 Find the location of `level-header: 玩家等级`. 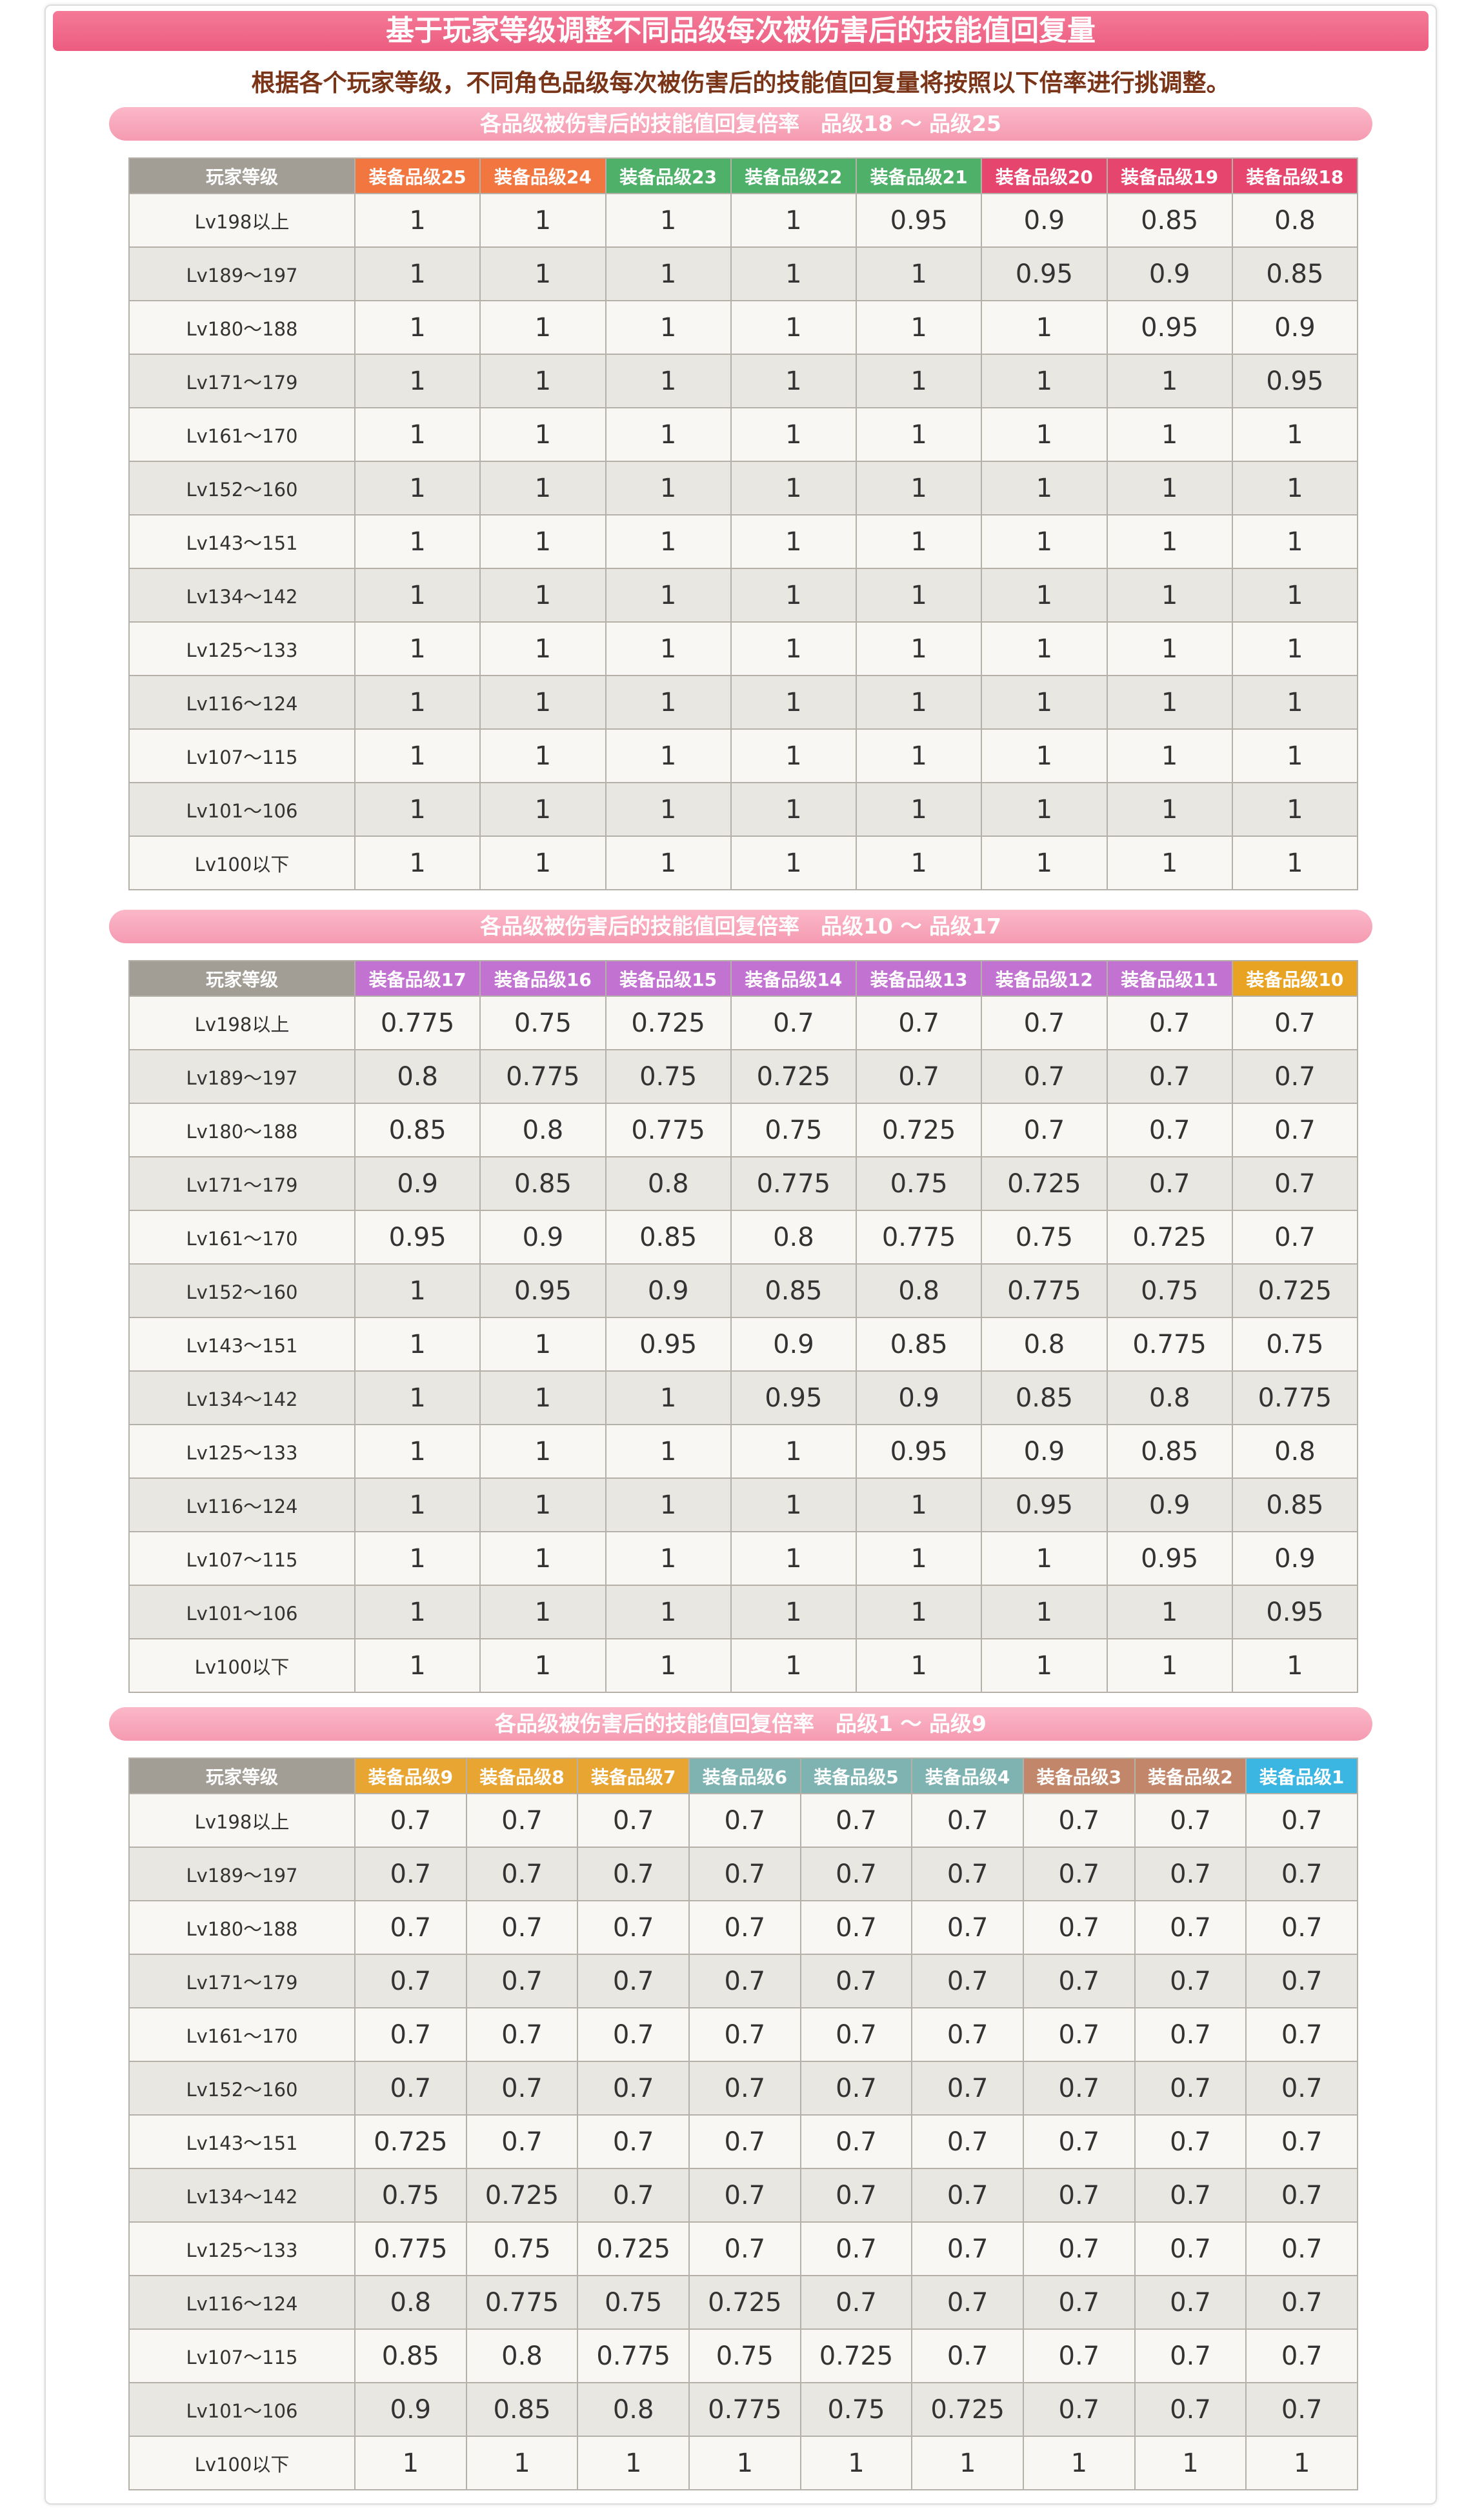

level-header: 玩家等级 is located at coordinates (243, 176).